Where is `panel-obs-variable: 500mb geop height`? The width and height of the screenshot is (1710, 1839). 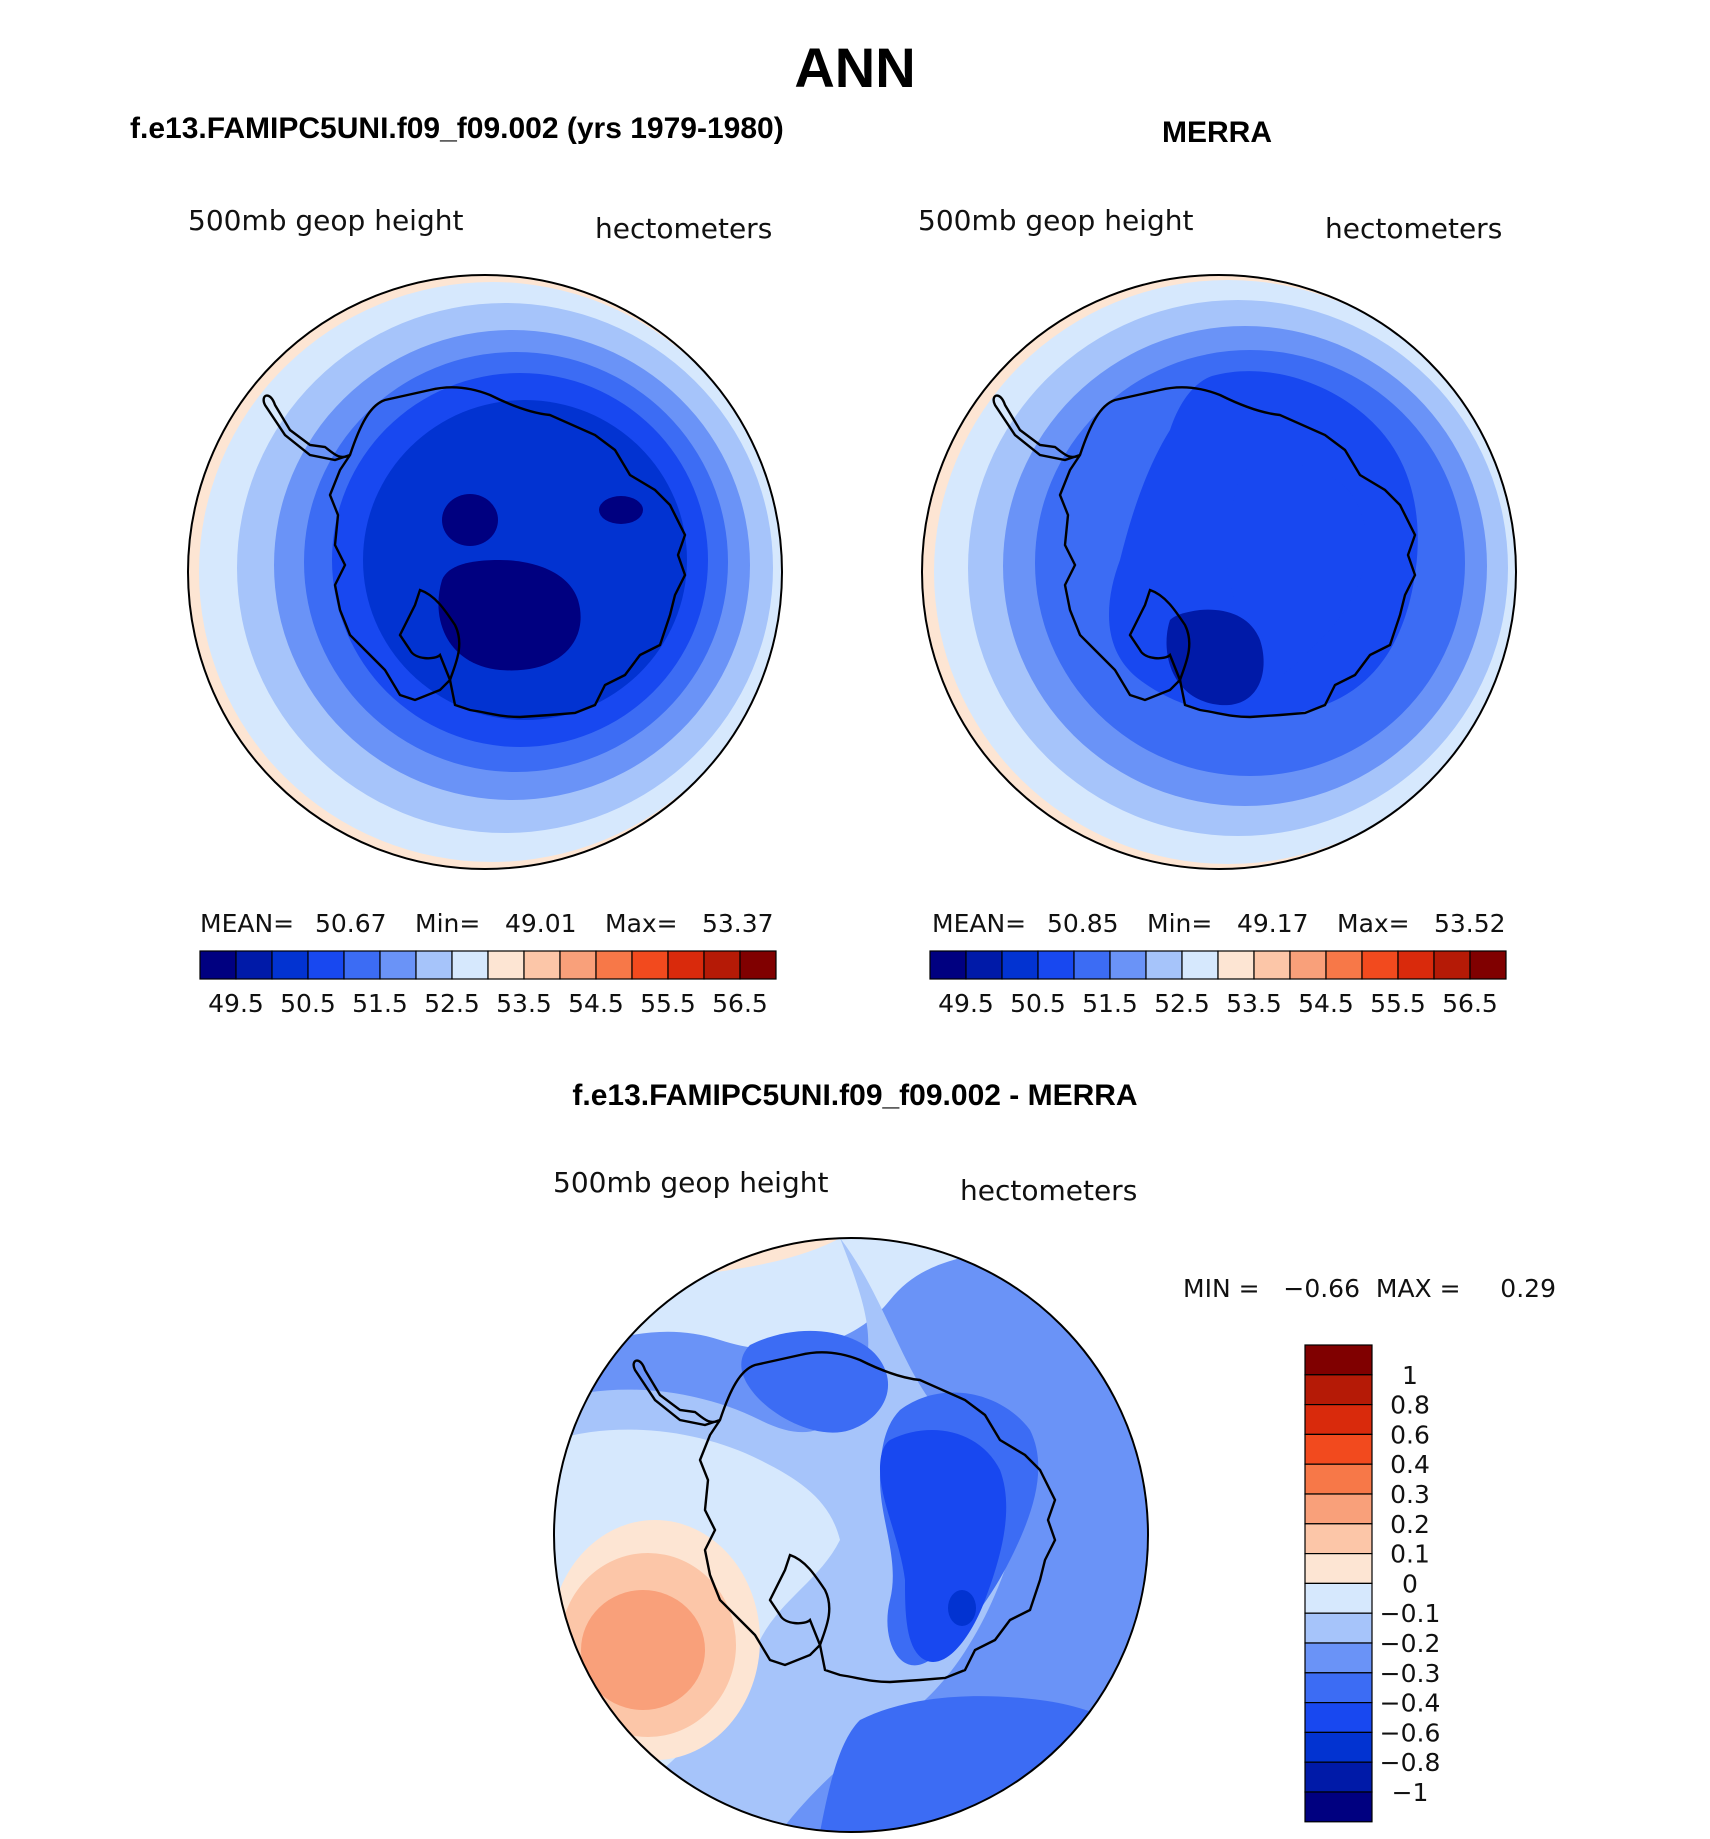 panel-obs-variable: 500mb geop height is located at coordinates (1055, 220).